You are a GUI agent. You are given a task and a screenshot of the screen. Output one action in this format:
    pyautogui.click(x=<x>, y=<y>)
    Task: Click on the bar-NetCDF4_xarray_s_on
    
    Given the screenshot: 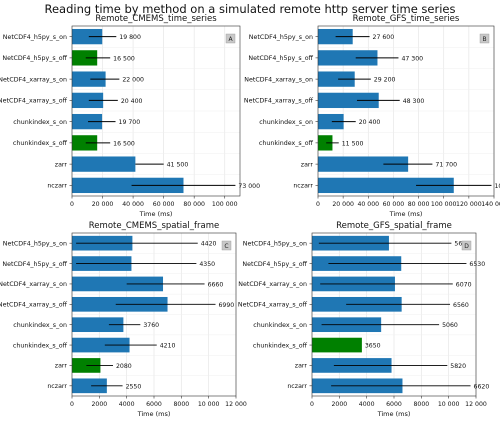 What is the action you would take?
    pyautogui.click(x=336, y=79)
    